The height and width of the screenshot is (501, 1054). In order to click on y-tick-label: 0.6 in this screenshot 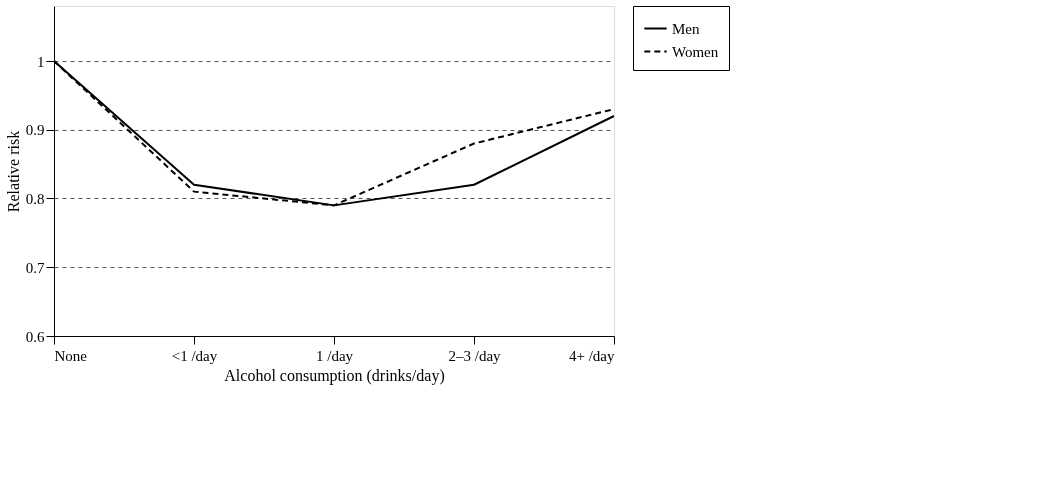, I will do `click(35, 336)`.